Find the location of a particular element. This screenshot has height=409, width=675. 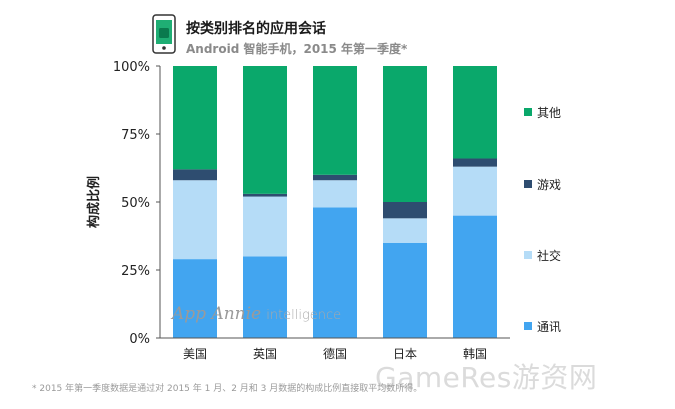

x-tick-label: 日本 is located at coordinates (405, 354).